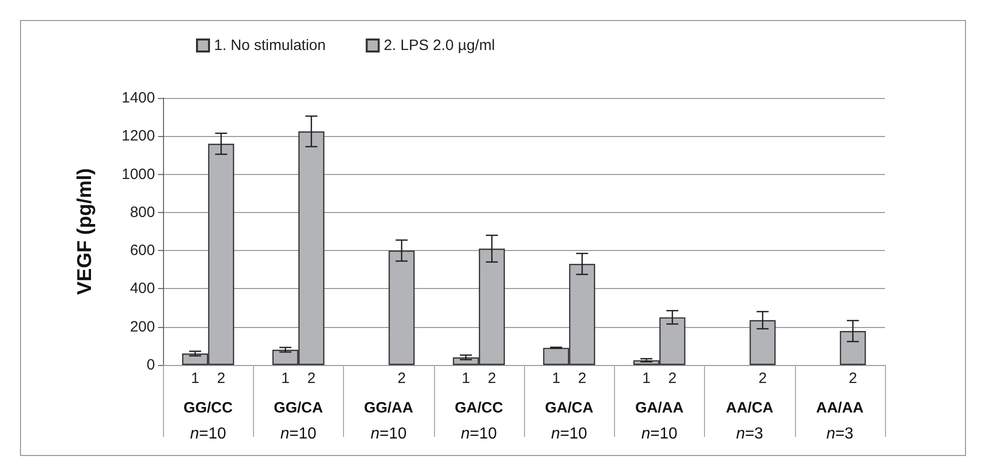 The image size is (986, 476). Describe the element at coordinates (142, 251) in the screenshot. I see `y-tick-label: 600` at that location.